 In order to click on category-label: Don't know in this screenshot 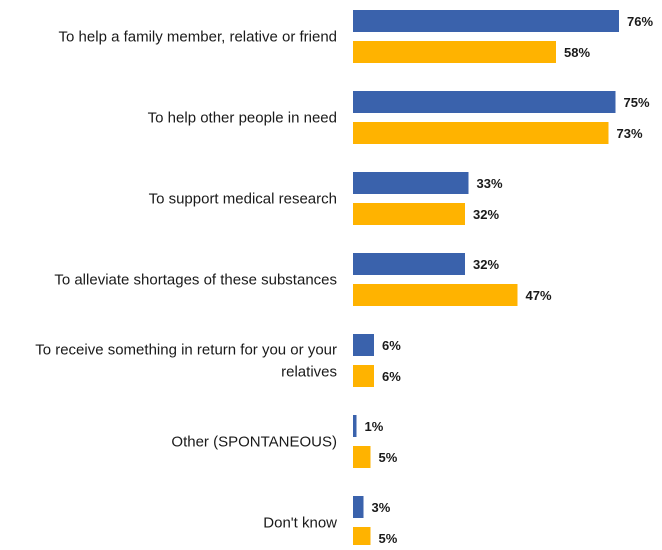, I will do `click(300, 523)`.